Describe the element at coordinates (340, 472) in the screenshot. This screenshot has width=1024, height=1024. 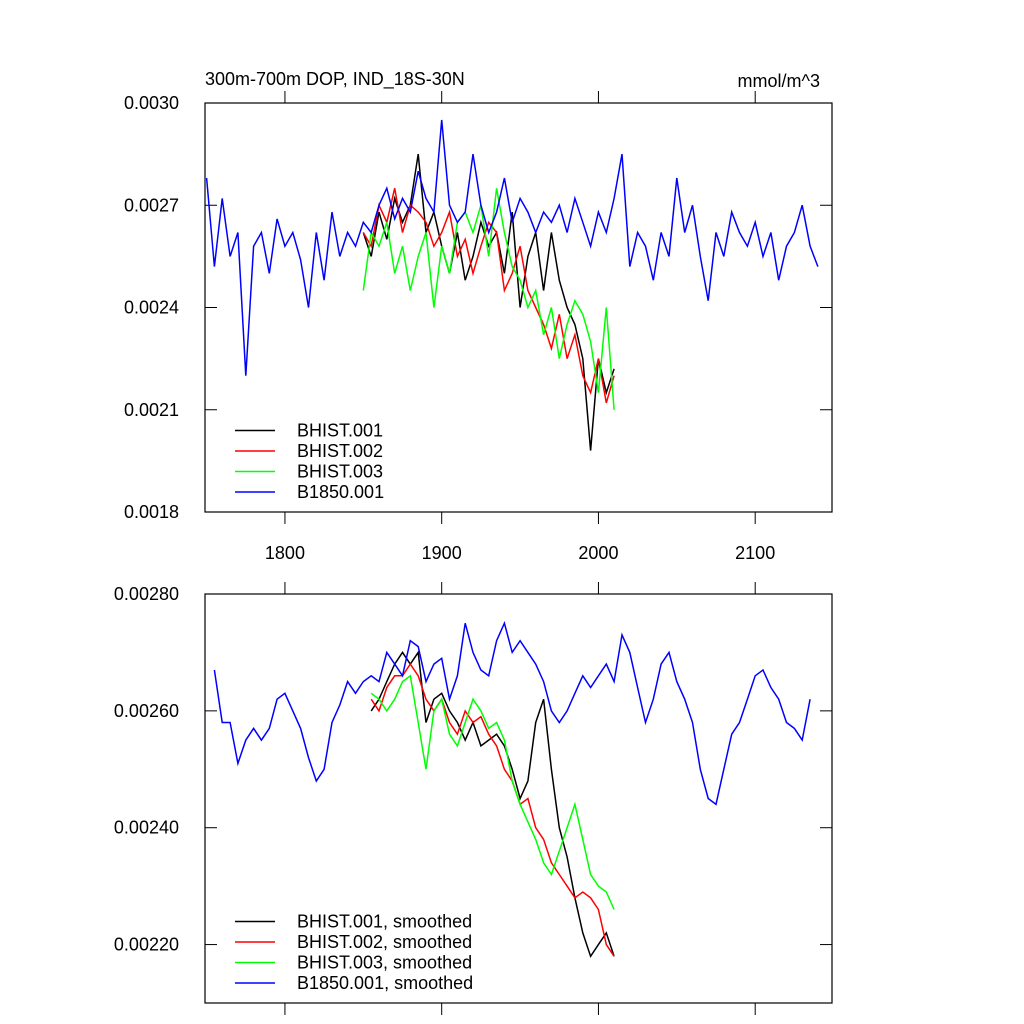
I see `legend-label: BHIST.003` at that location.